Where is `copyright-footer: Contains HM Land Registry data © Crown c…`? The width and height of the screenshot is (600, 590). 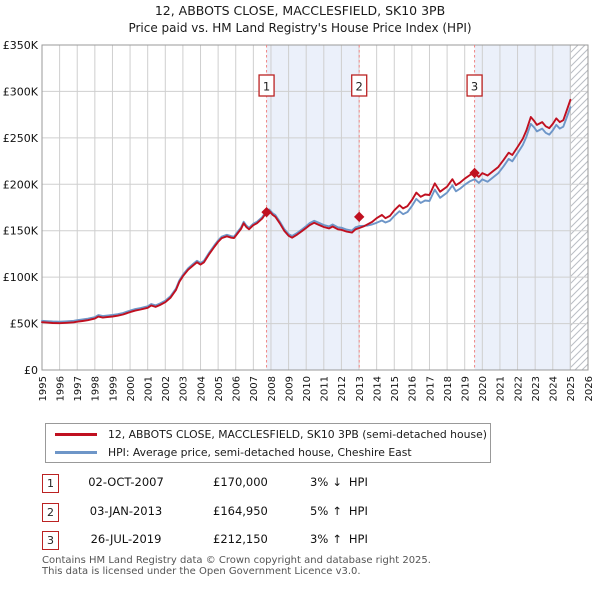 copyright-footer: Contains HM Land Registry data © Crown c… is located at coordinates (312, 566).